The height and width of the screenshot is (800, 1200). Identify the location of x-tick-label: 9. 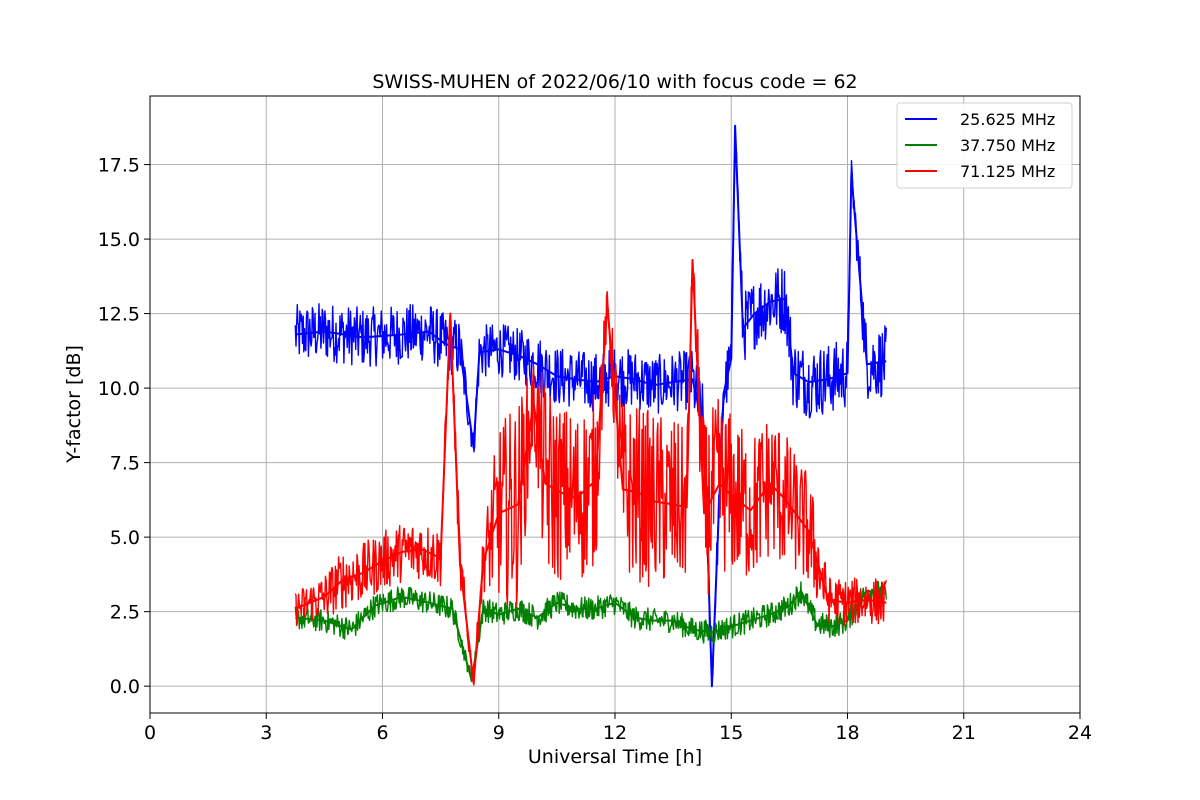
(499, 733).